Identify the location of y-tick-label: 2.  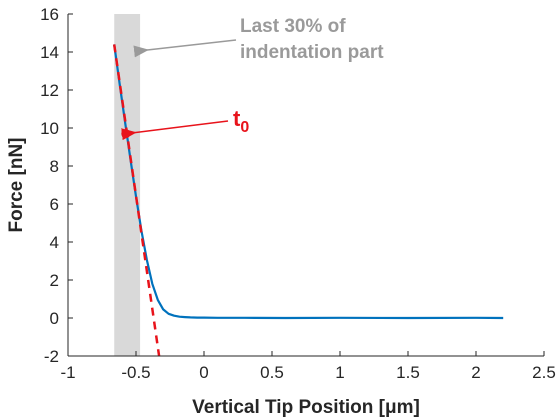
(54, 280).